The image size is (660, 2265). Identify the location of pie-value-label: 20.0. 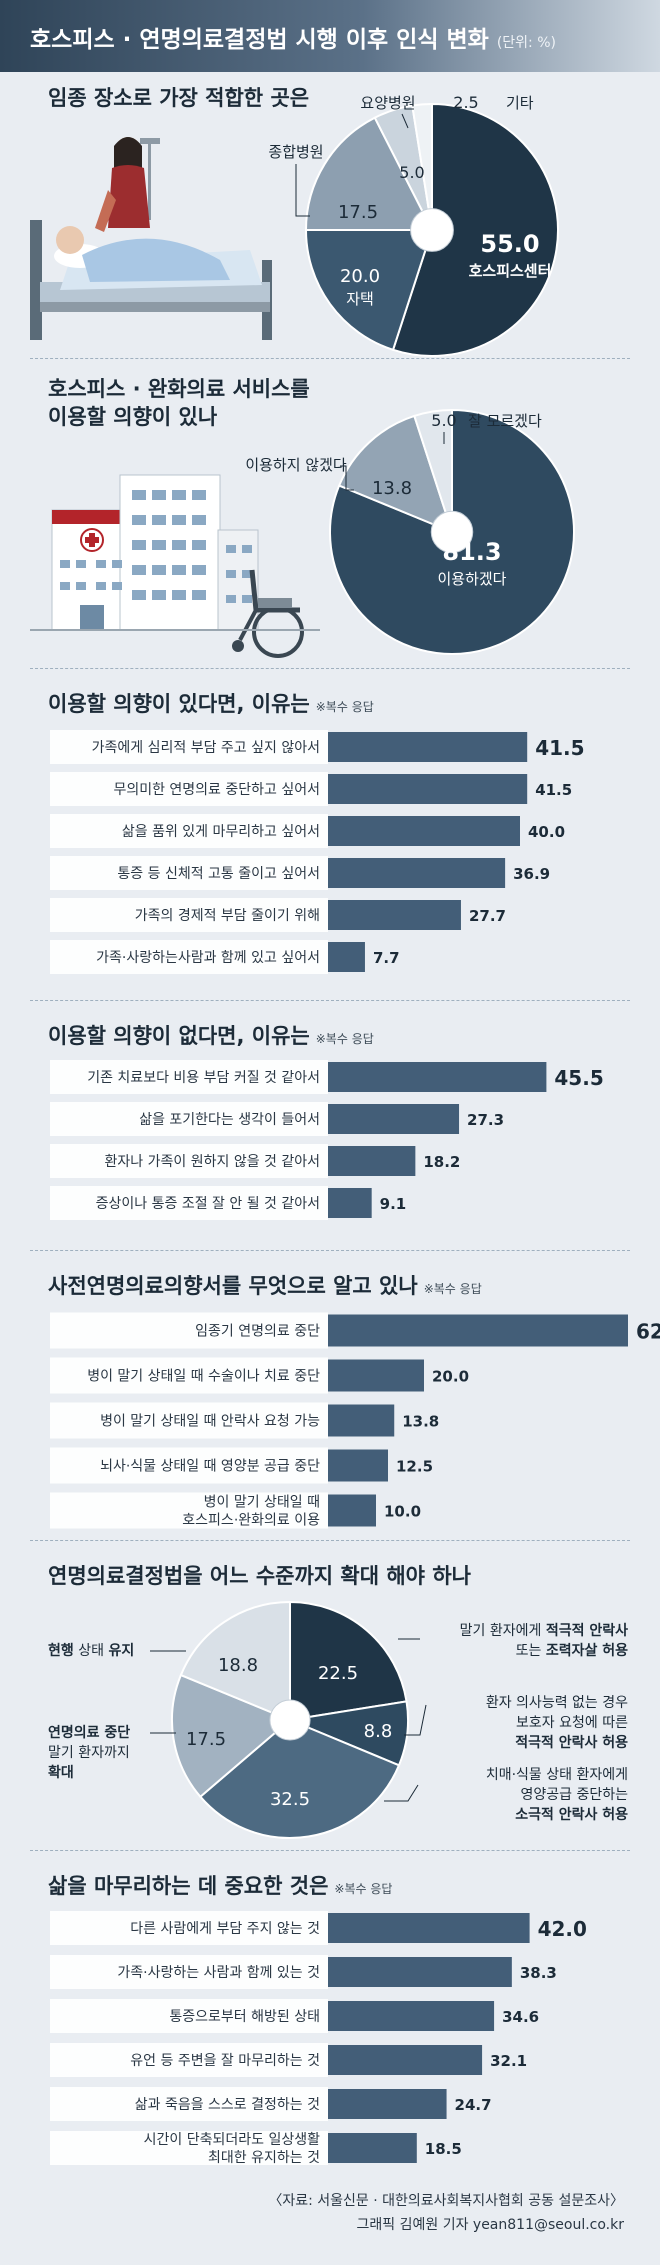
(360, 276).